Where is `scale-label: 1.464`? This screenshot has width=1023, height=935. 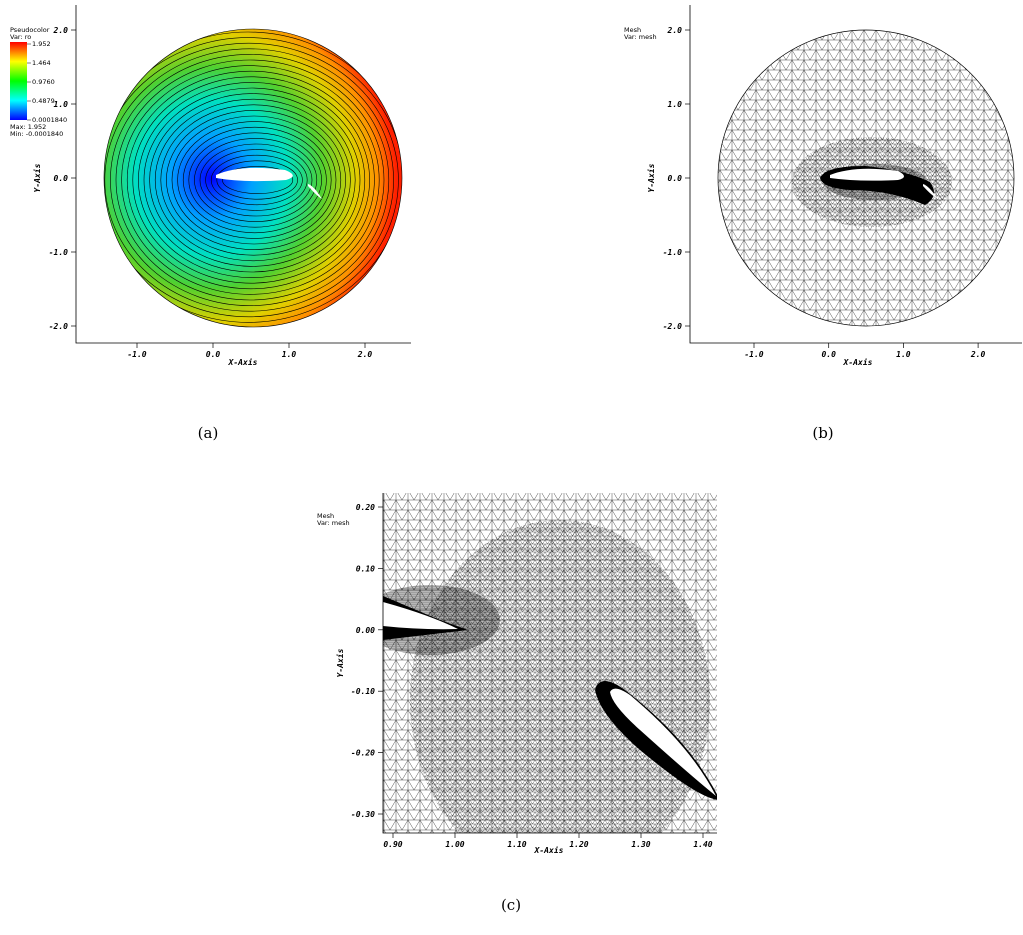 scale-label: 1.464 is located at coordinates (41, 63).